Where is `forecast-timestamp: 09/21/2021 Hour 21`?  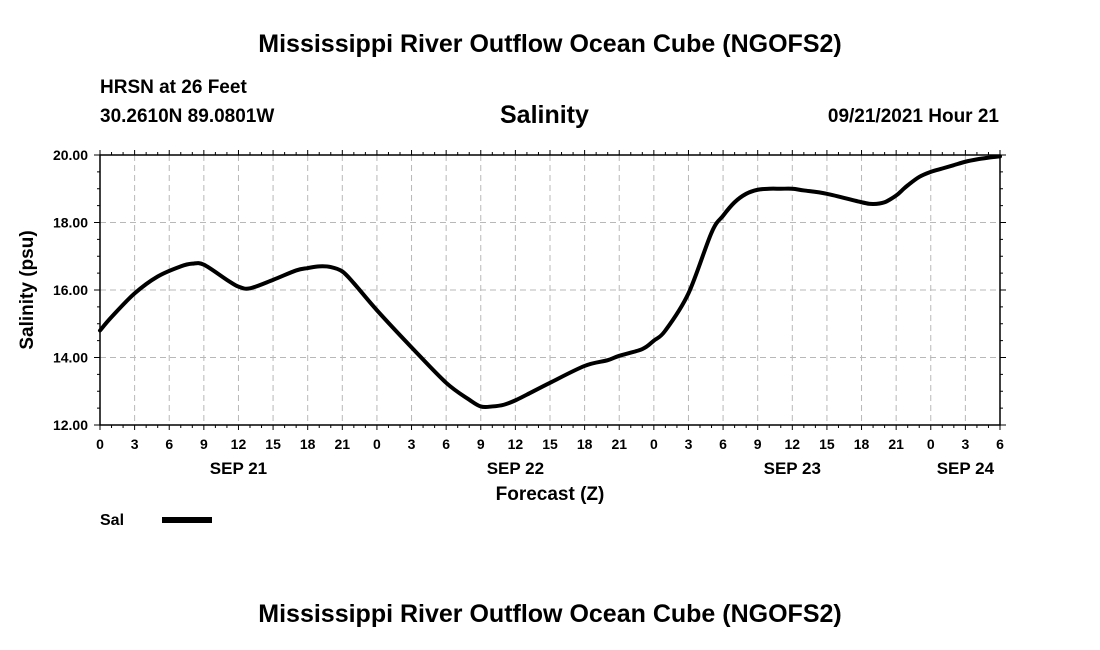
forecast-timestamp: 09/21/2021 Hour 21 is located at coordinates (913, 116).